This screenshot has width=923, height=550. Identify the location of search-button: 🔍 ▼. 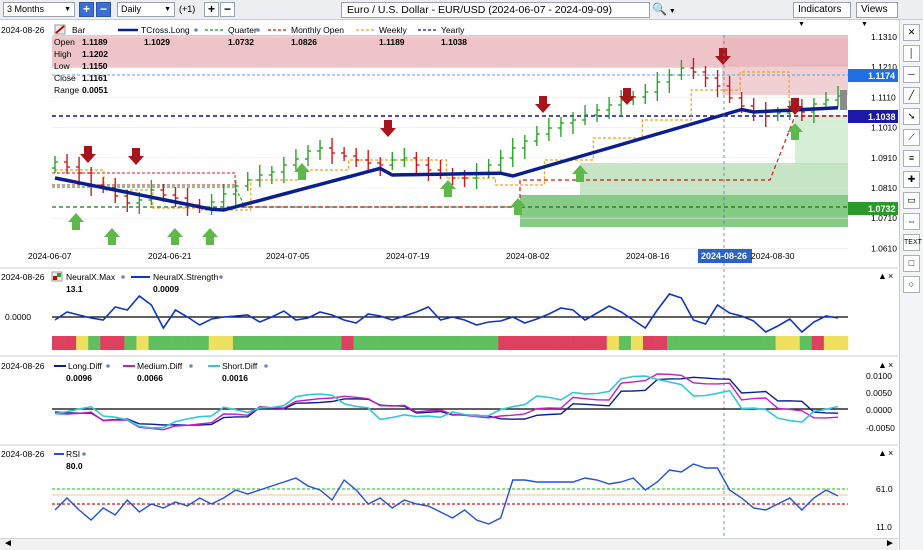
(667, 10).